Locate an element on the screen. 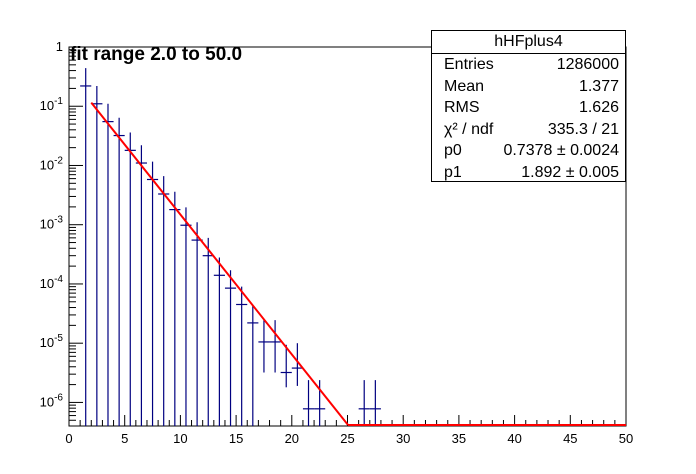  stats-value: 1286000 is located at coordinates (587, 64).